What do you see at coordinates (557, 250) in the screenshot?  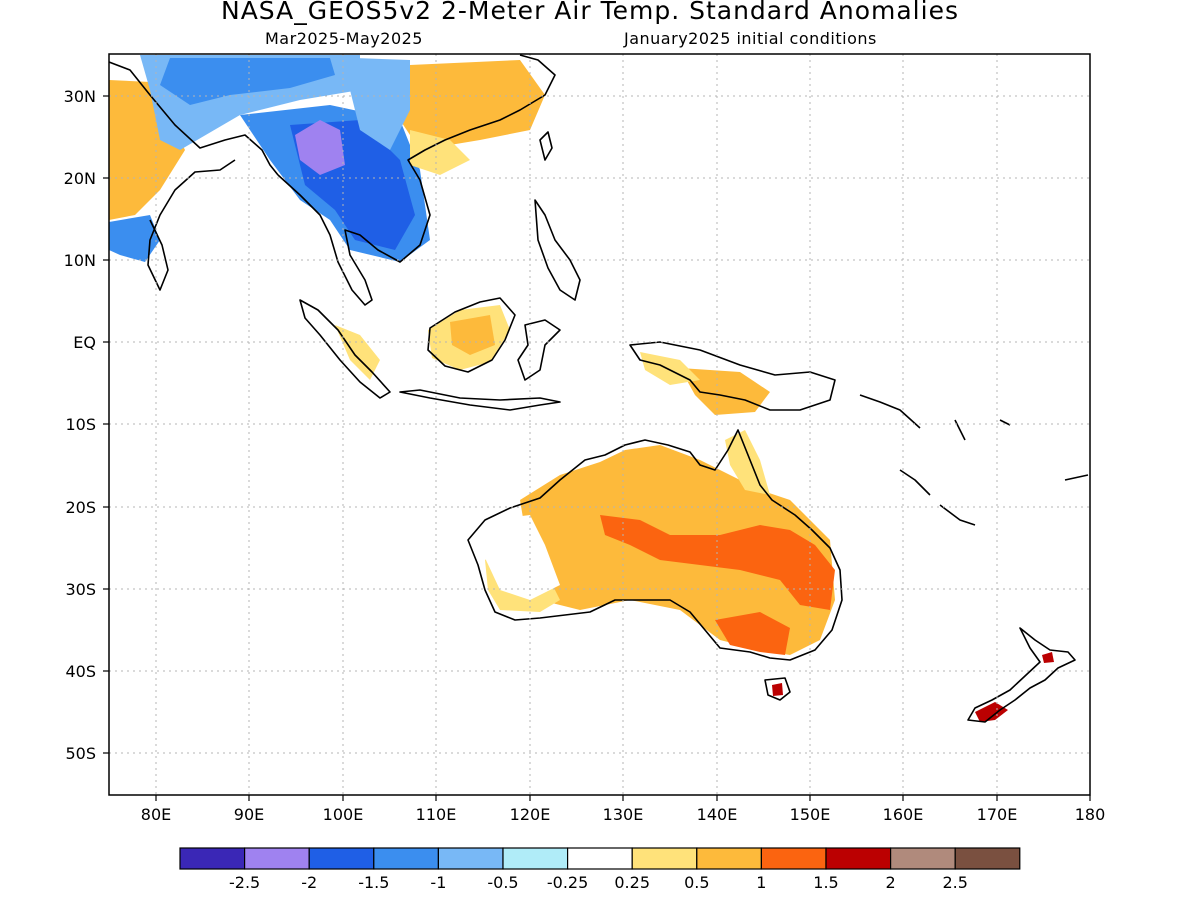 I see `coastline-philippines` at bounding box center [557, 250].